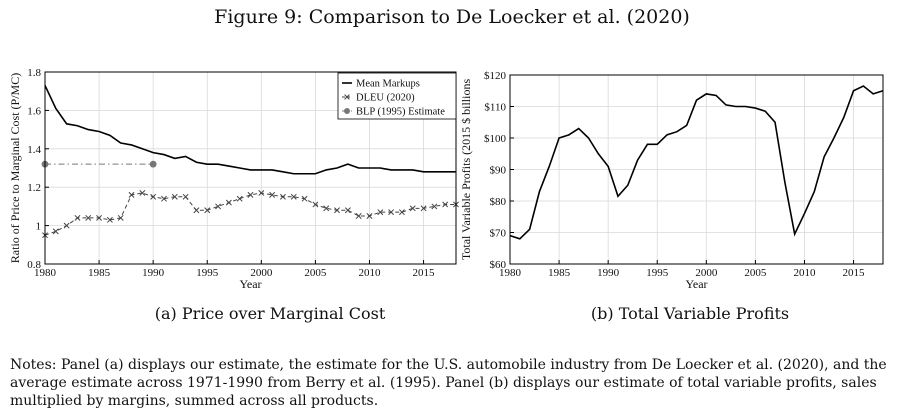  What do you see at coordinates (400, 112) in the screenshot?
I see `legend-label: BLP (1995) Estimate` at bounding box center [400, 112].